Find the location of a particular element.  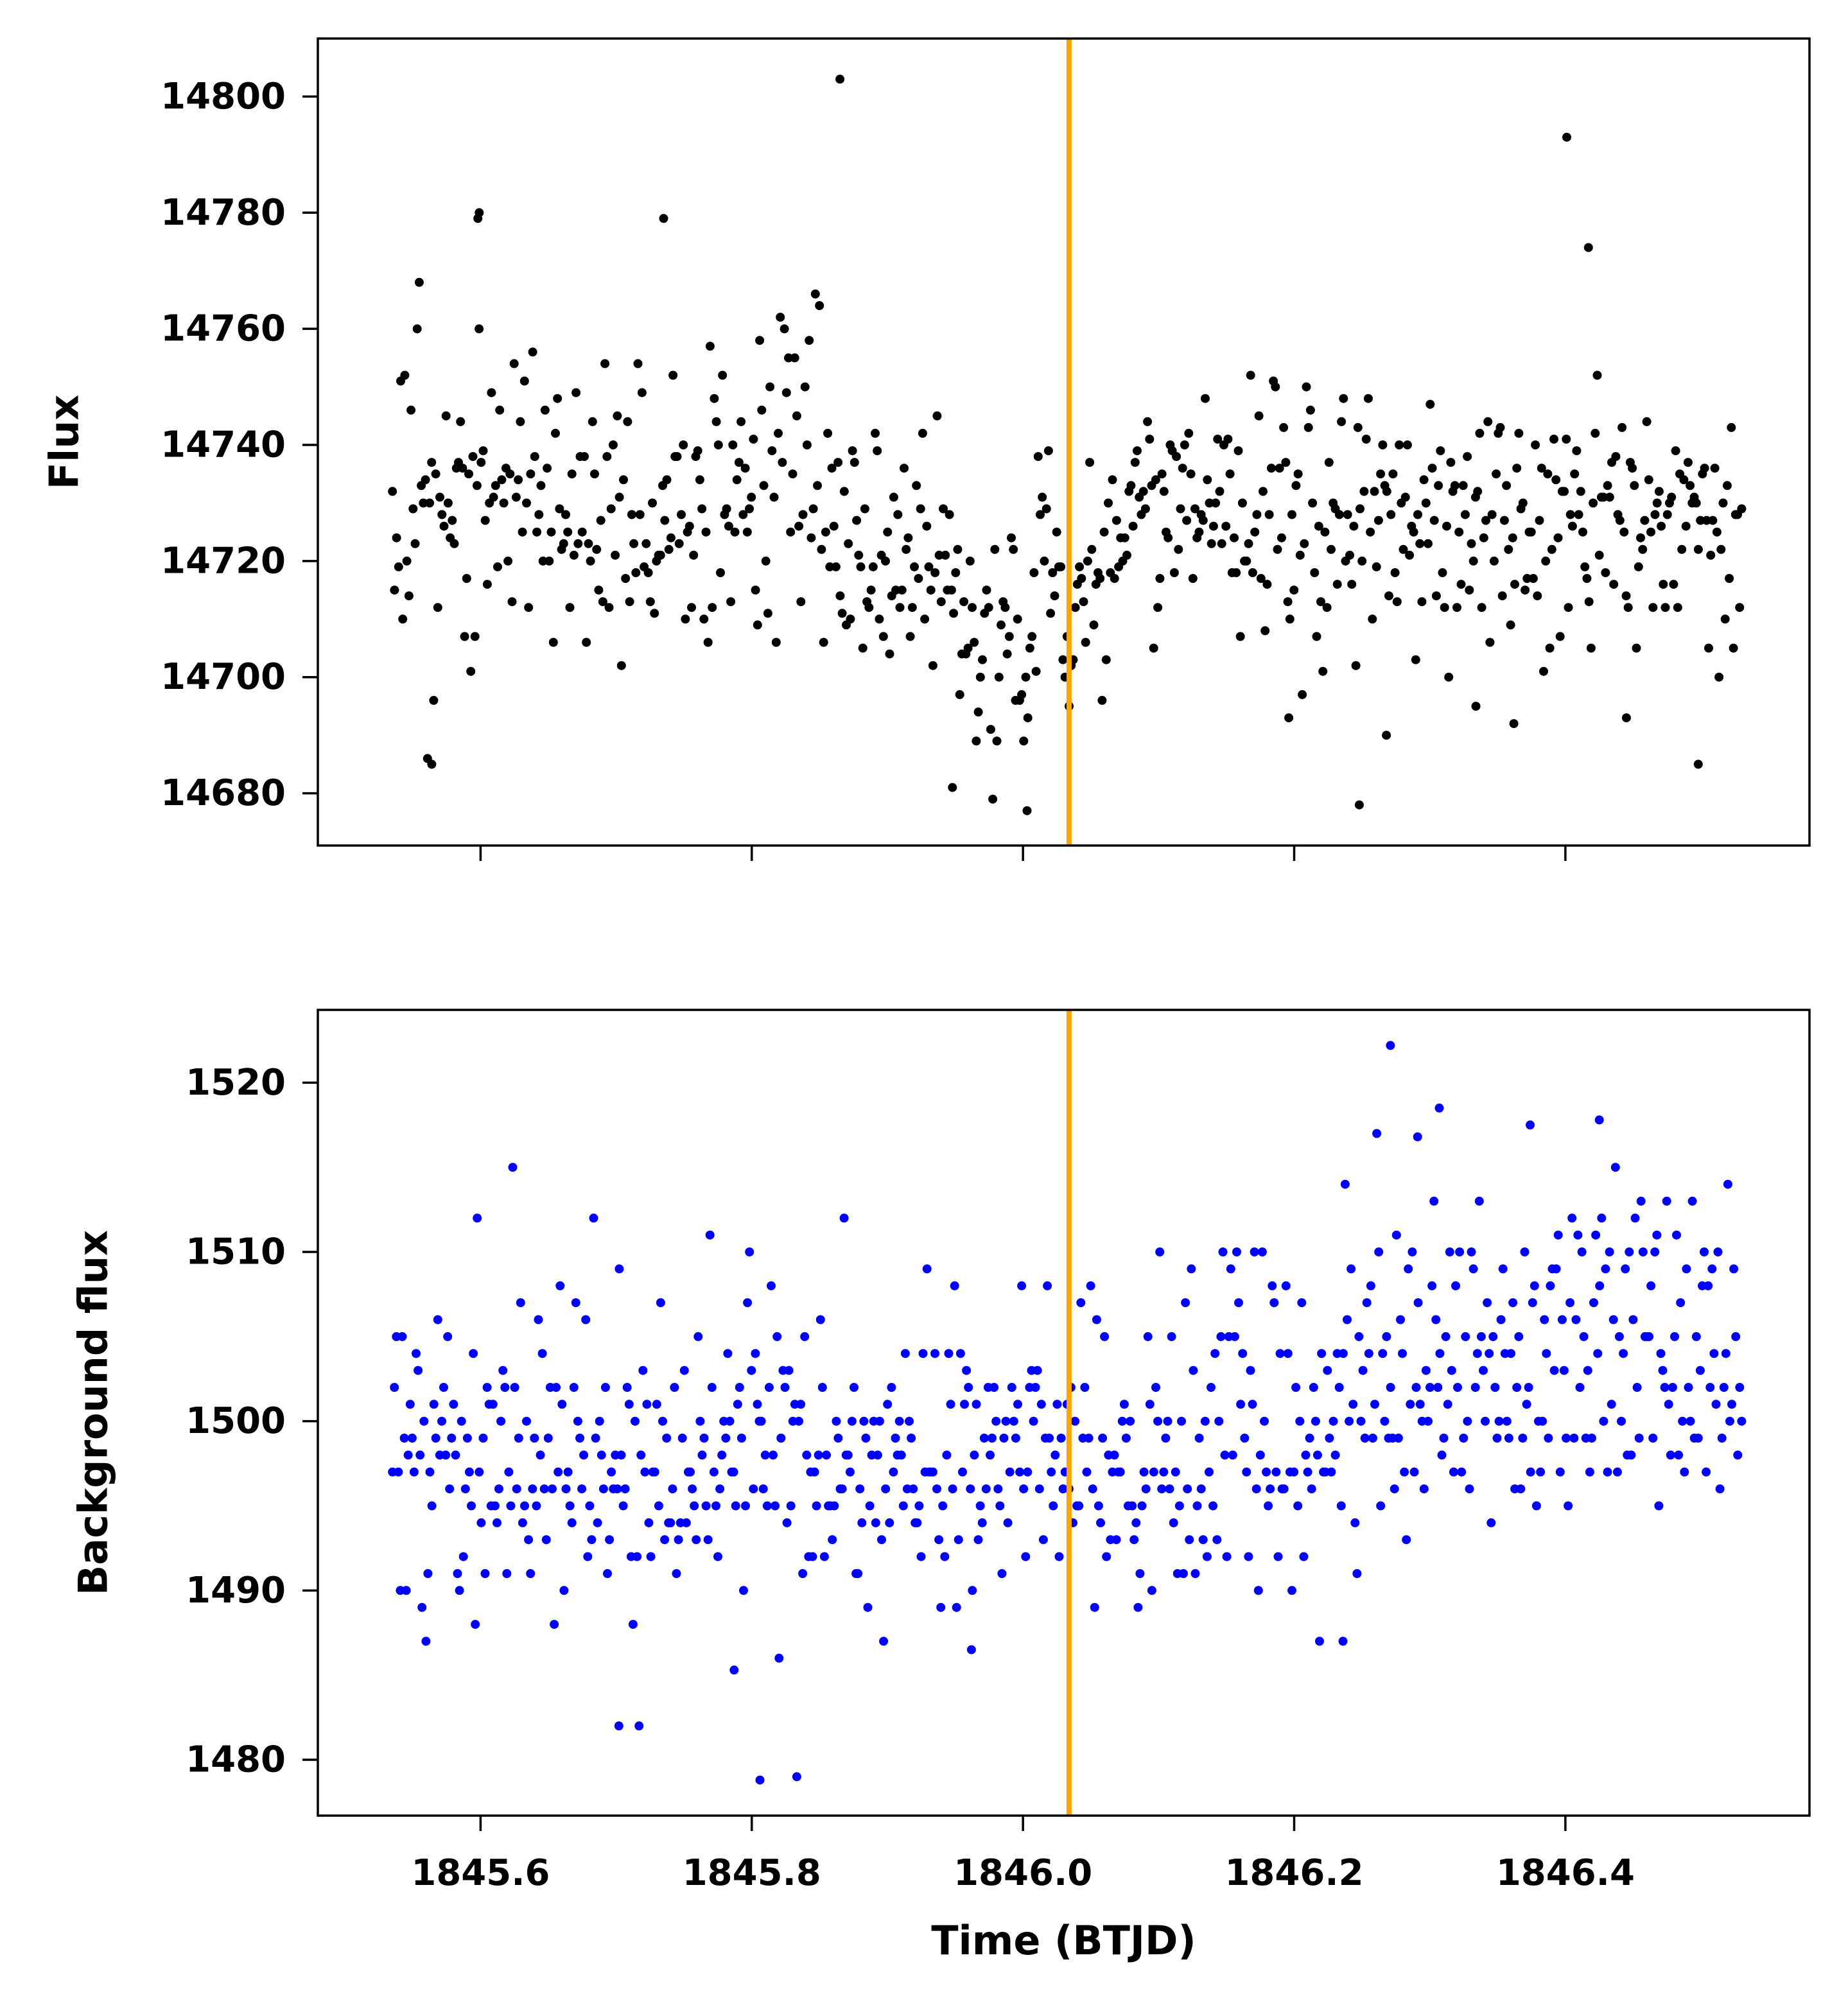

y-tick-label: 1500 is located at coordinates (236, 1421).